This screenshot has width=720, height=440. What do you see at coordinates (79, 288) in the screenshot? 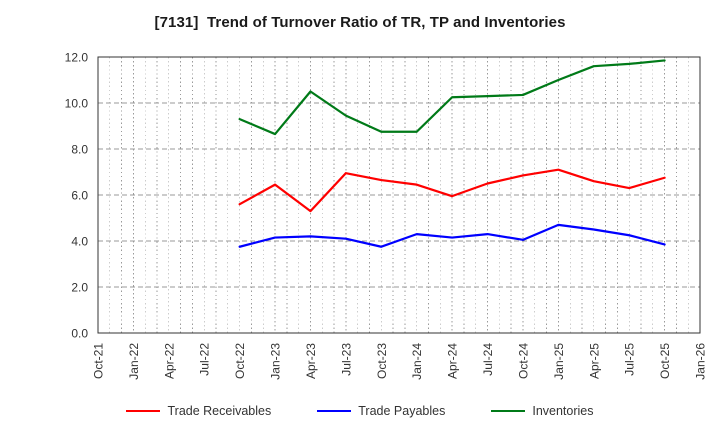
I see `y-axis-tick-label: 2.0` at bounding box center [79, 288].